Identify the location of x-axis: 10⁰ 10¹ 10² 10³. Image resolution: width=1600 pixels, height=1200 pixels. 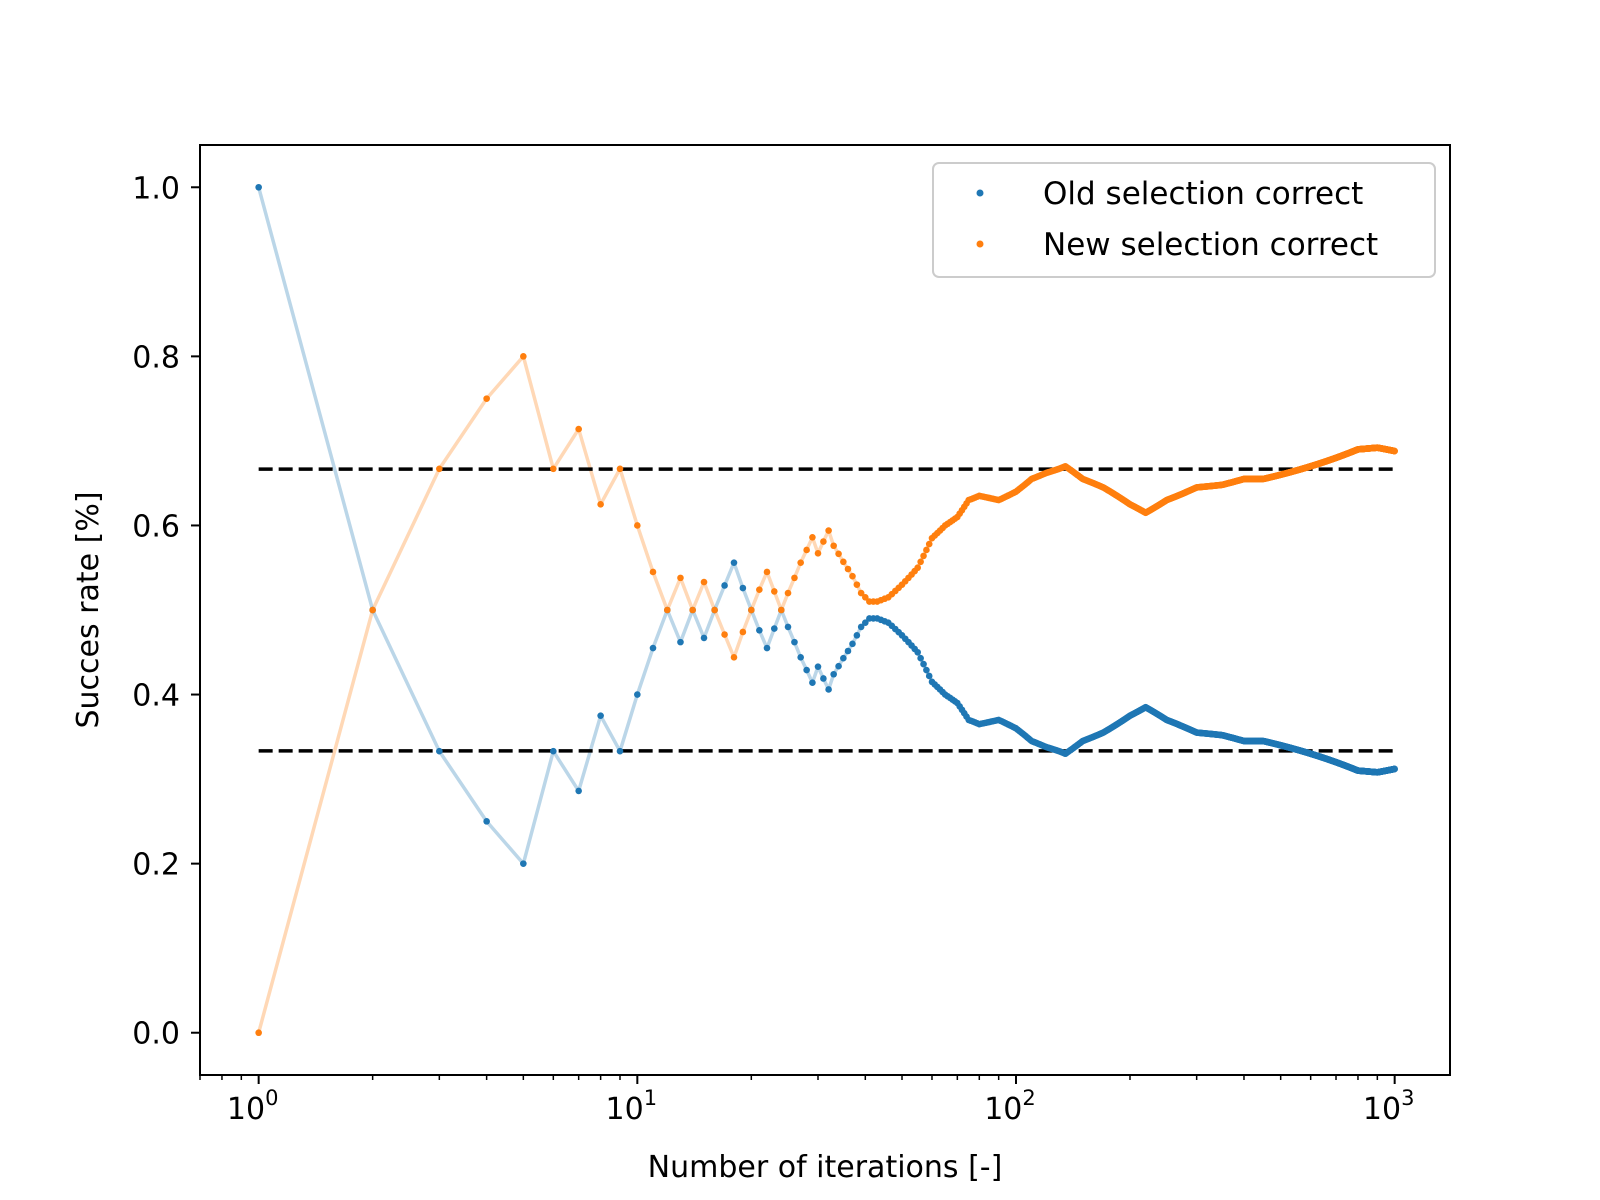
(807, 1101).